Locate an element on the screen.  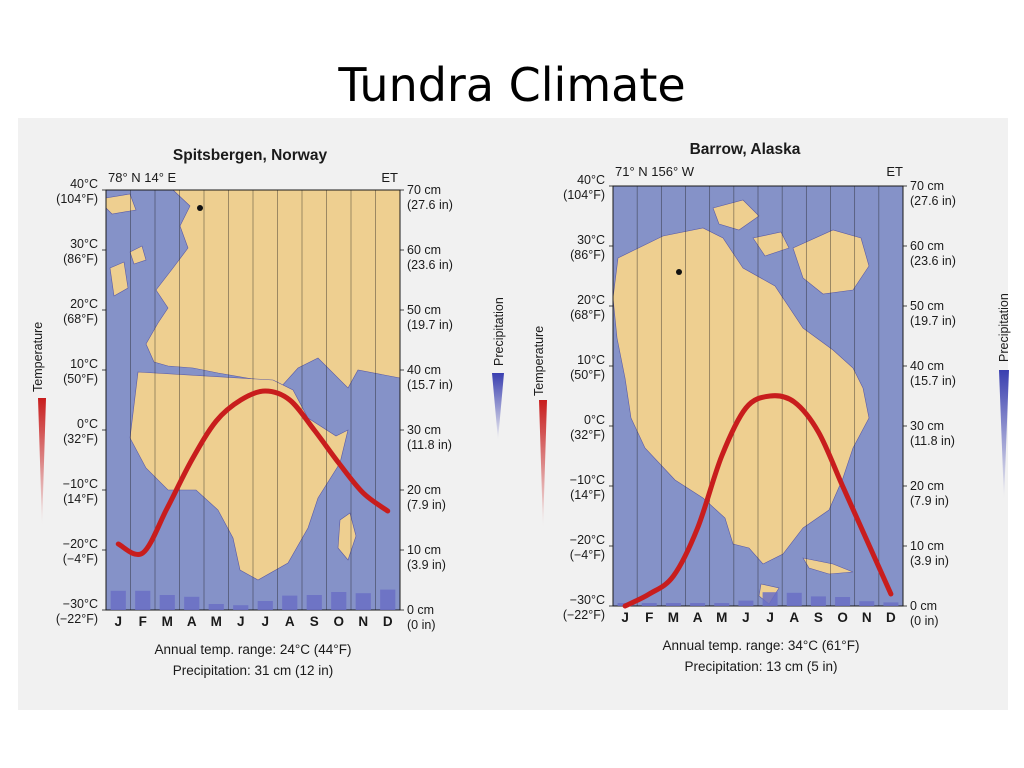
precipitation-tick-label: 70 cm is located at coordinates (424, 190).